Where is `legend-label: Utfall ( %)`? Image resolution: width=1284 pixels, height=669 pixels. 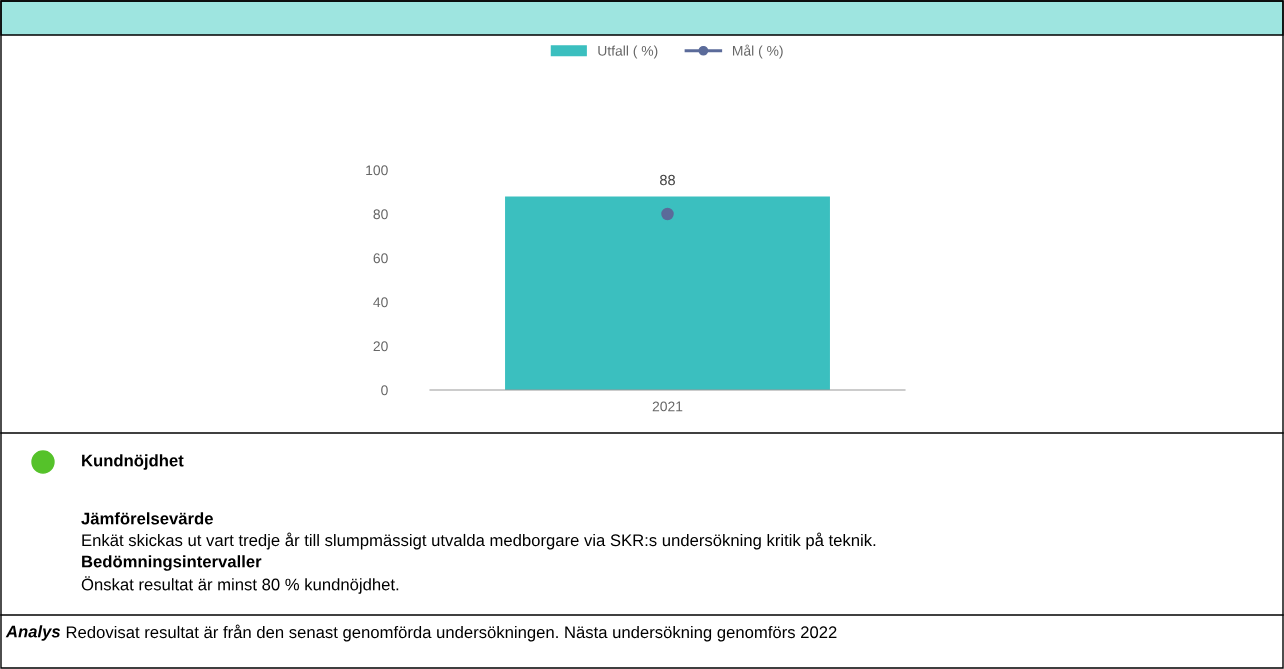 legend-label: Utfall ( %) is located at coordinates (628, 52).